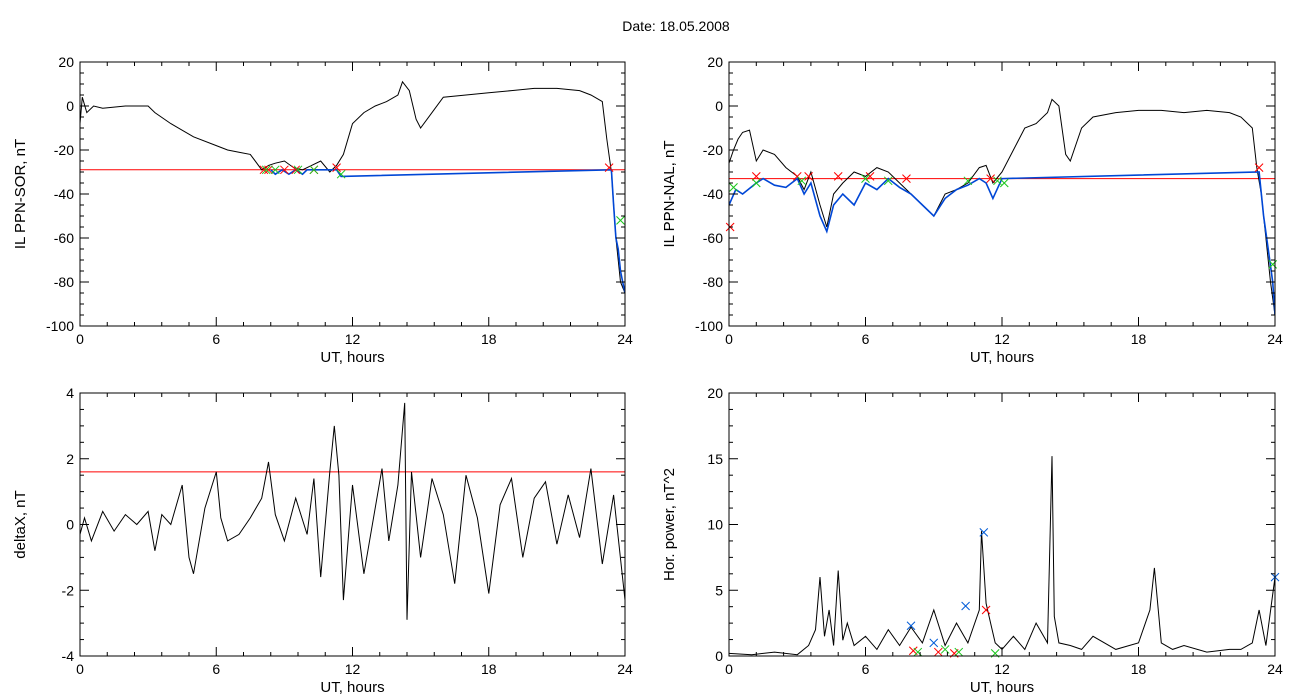 The width and height of the screenshot is (1300, 700). I want to click on chart-2-ylabel: deltaX, nT, so click(20, 524).